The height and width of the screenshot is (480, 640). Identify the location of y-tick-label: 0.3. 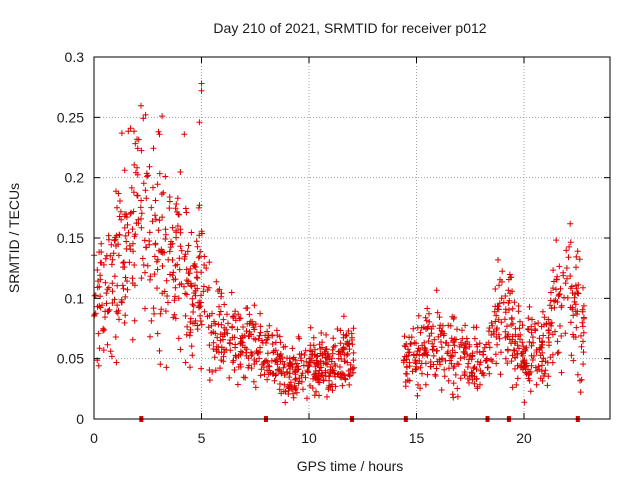
(75, 57).